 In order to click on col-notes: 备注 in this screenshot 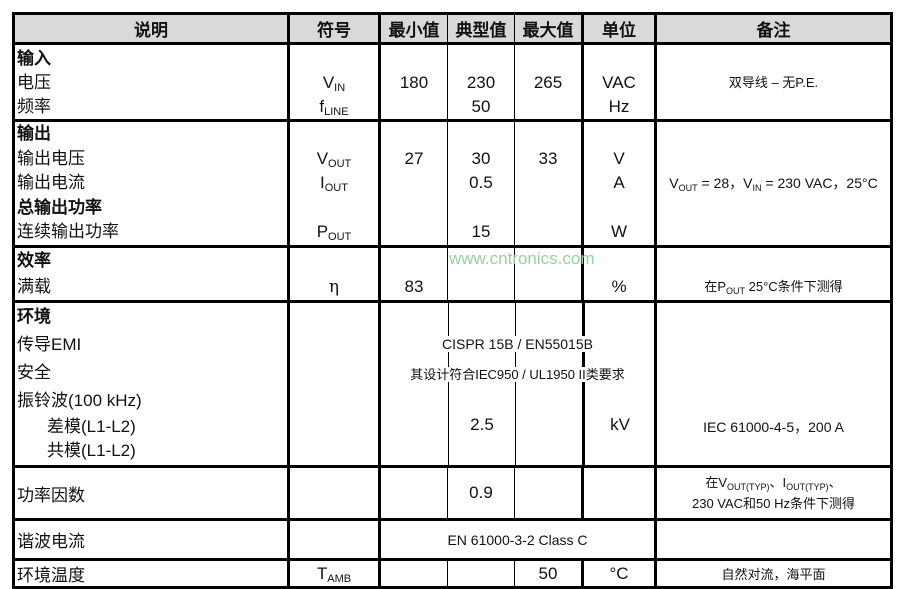, I will do `click(773, 29)`.